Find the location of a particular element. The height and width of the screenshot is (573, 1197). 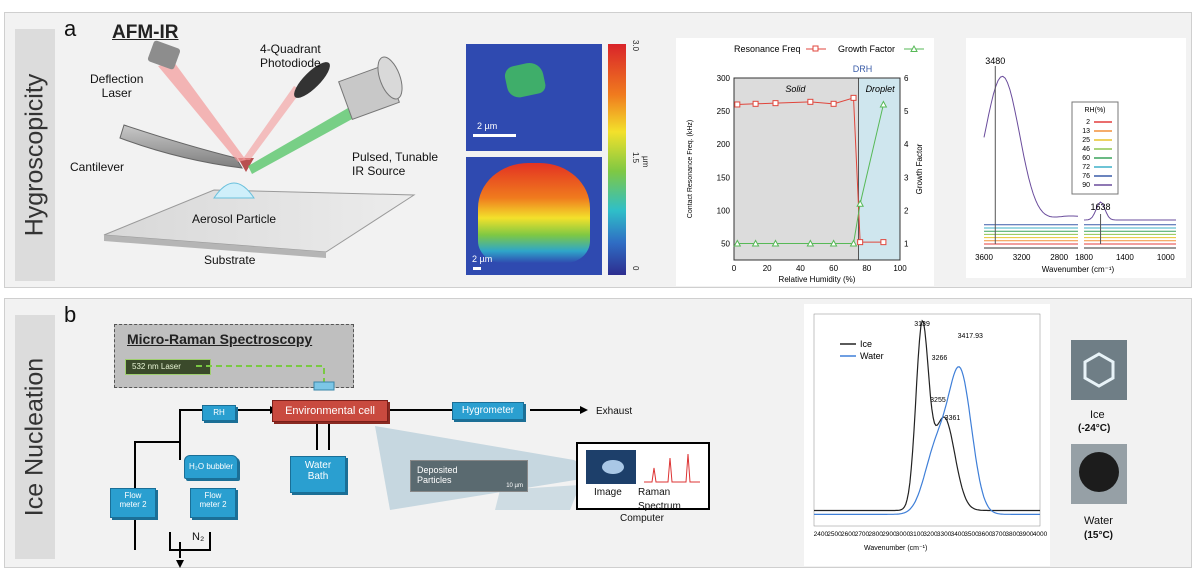

x-tick-label: 3100 is located at coordinates (916, 534).